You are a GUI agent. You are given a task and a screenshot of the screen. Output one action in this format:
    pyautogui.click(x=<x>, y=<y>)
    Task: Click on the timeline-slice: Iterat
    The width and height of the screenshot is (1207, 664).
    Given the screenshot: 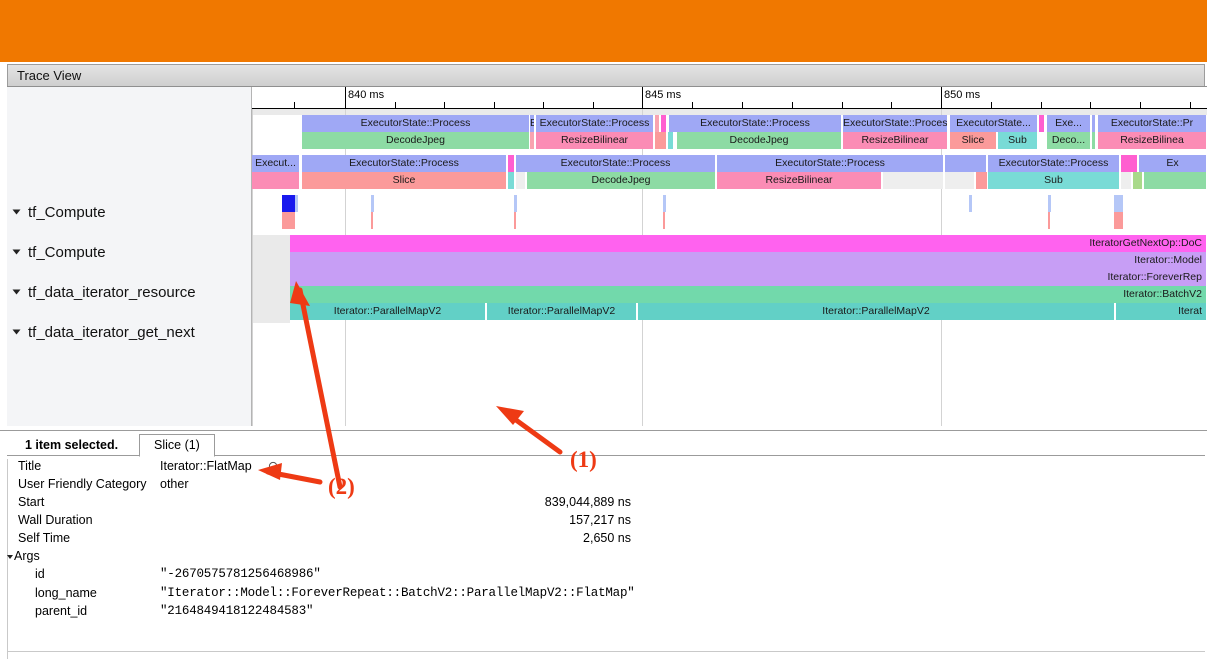 What is the action you would take?
    pyautogui.click(x=1161, y=311)
    